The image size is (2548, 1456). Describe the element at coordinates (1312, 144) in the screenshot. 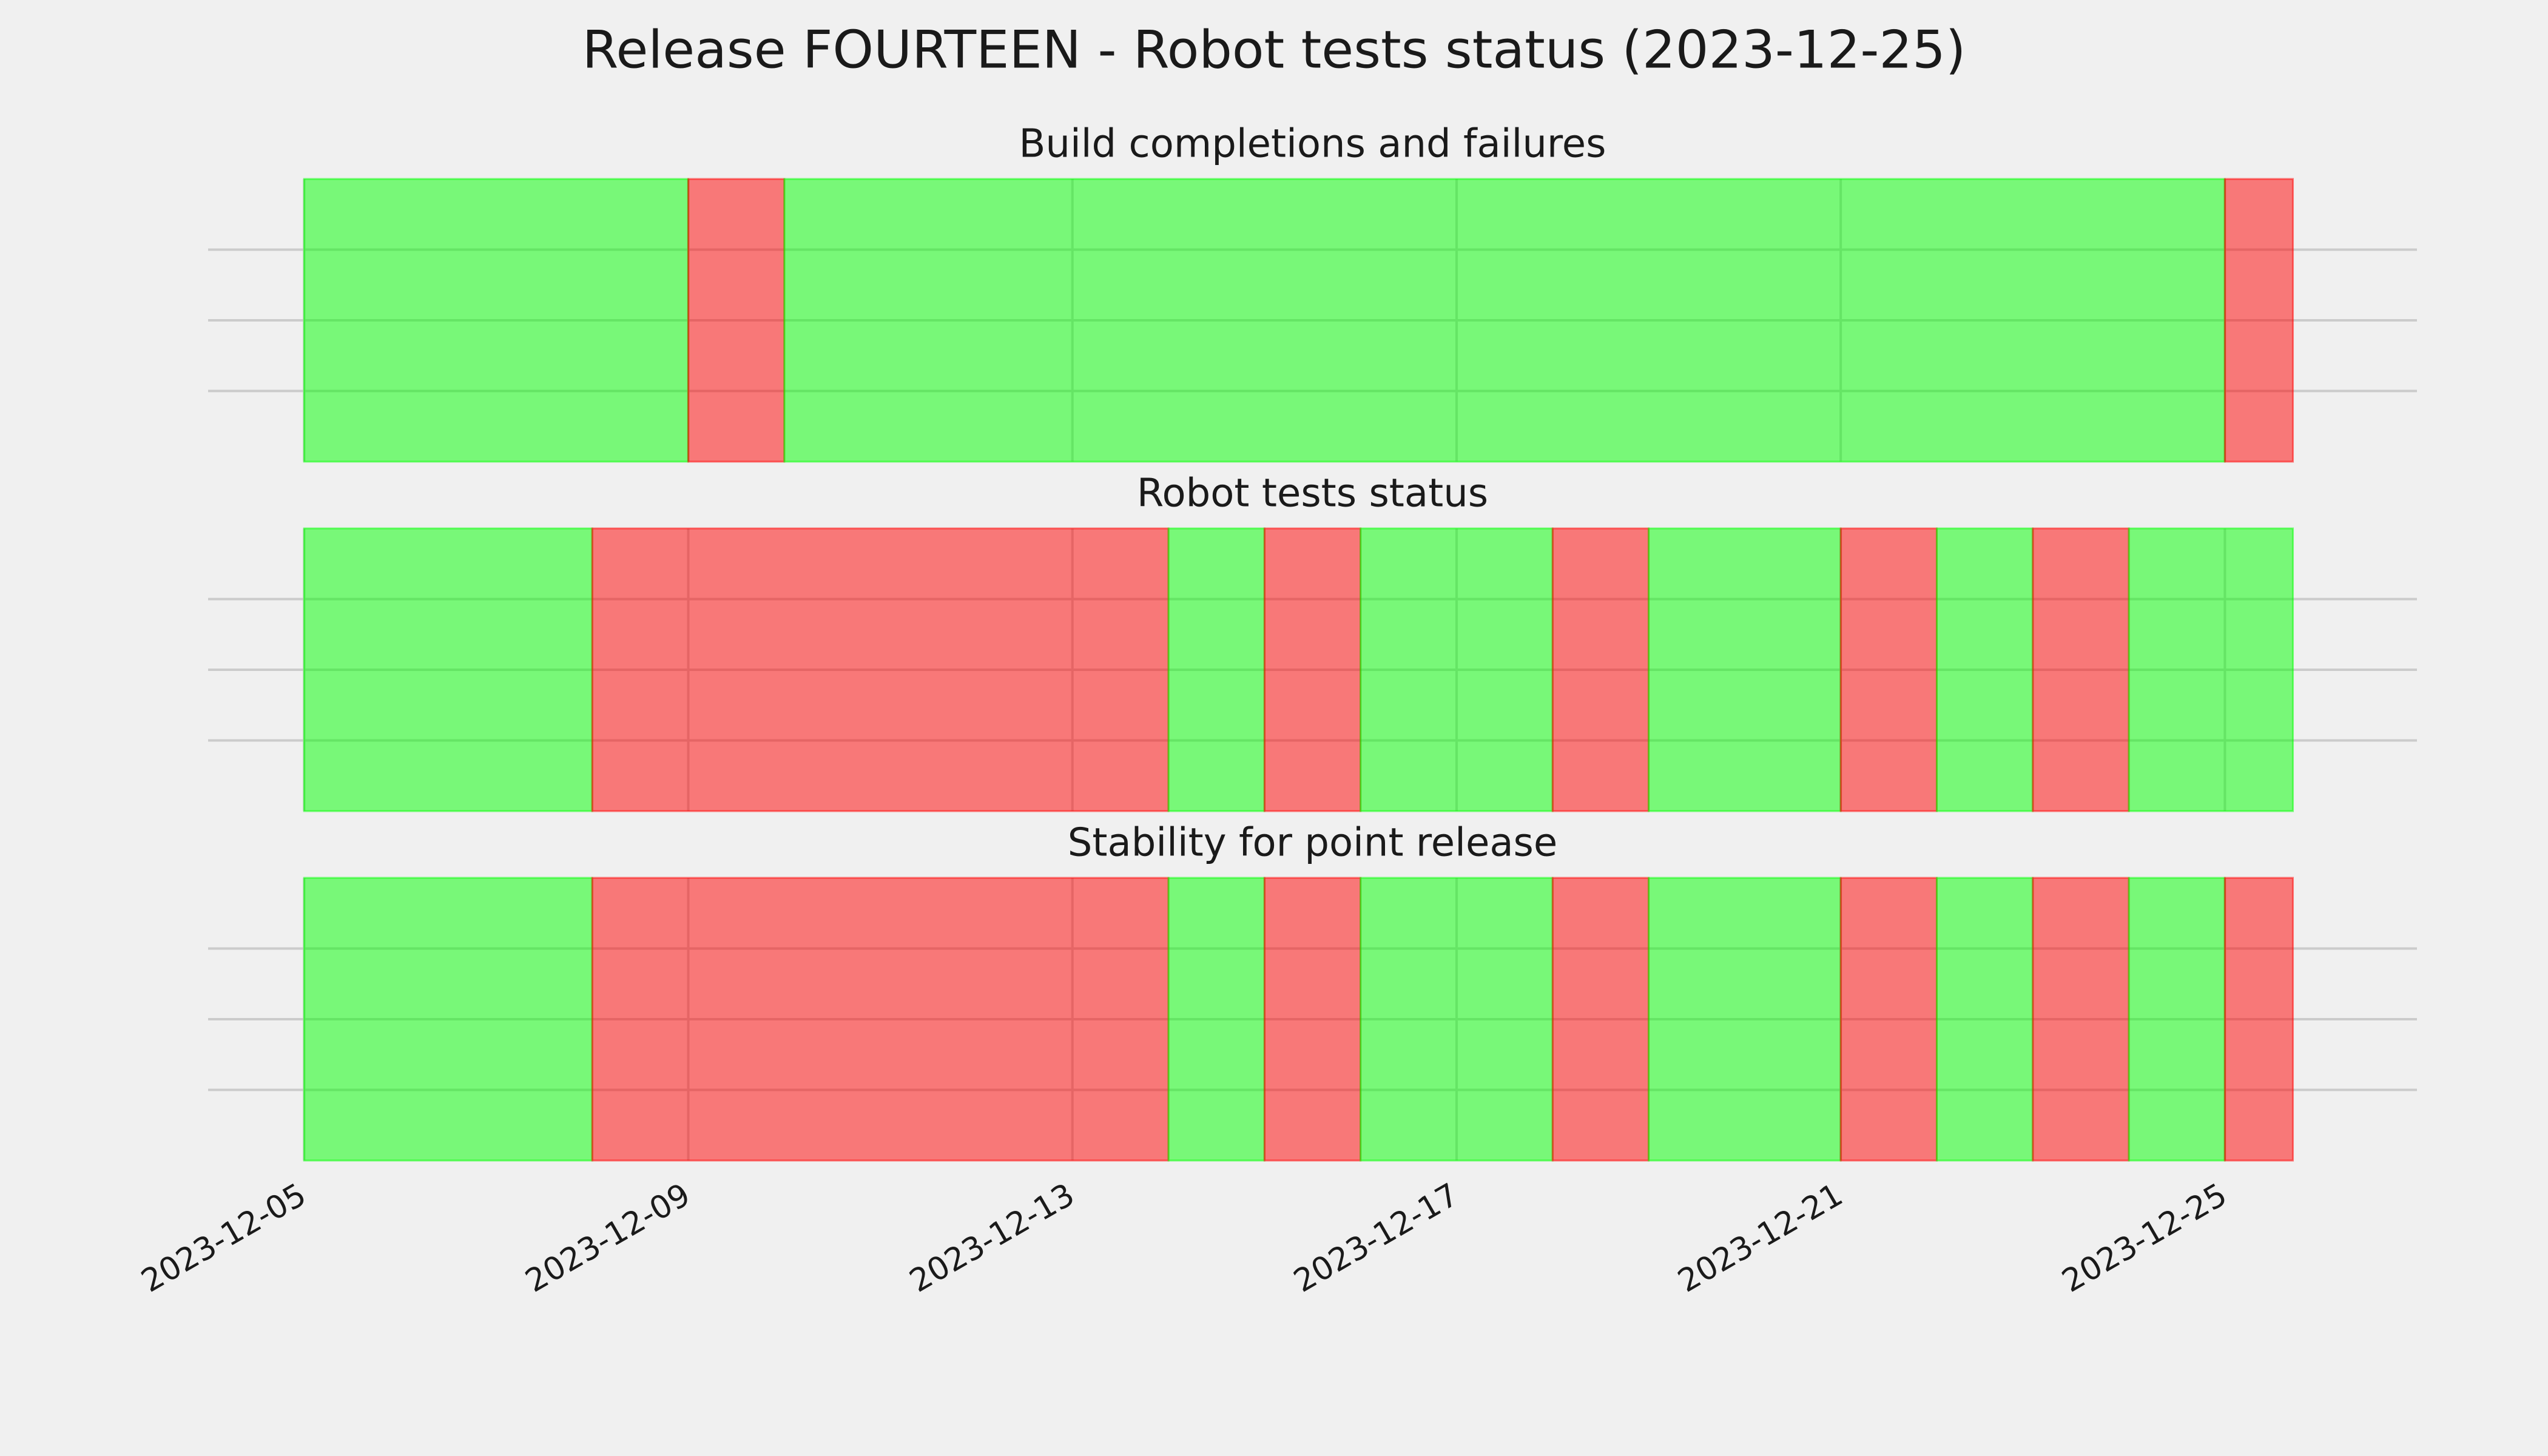

I see `panel-title: Build completions and failures` at that location.